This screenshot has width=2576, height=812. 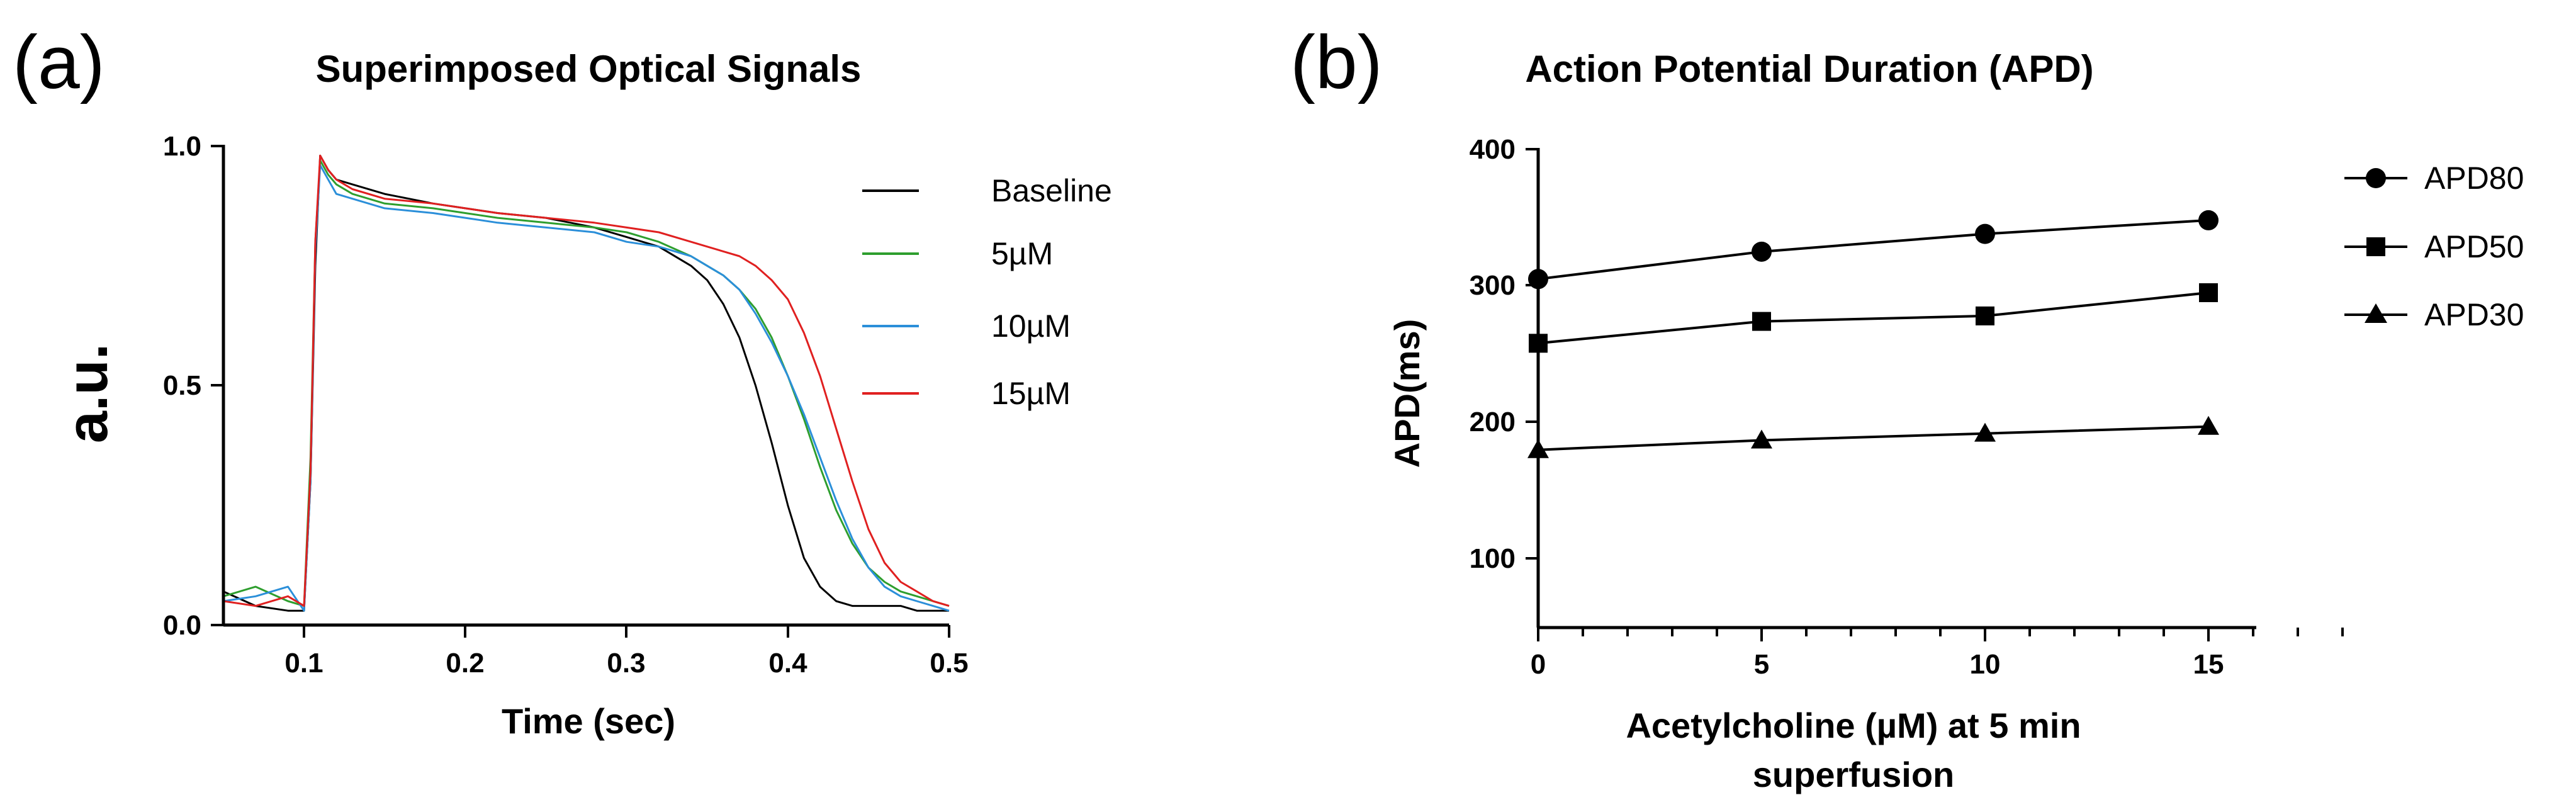 What do you see at coordinates (182, 146) in the screenshot?
I see `panel-a-ytick-label: 1.0` at bounding box center [182, 146].